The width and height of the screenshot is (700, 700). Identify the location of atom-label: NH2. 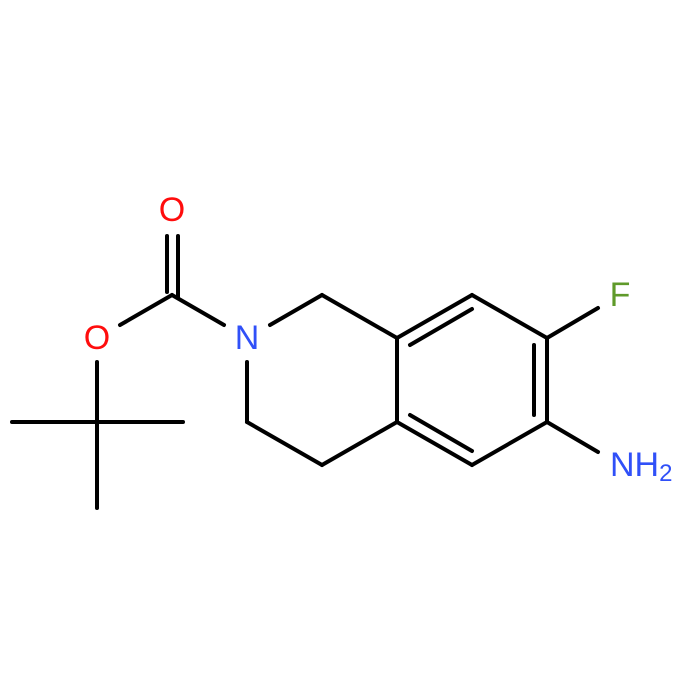
(641, 466).